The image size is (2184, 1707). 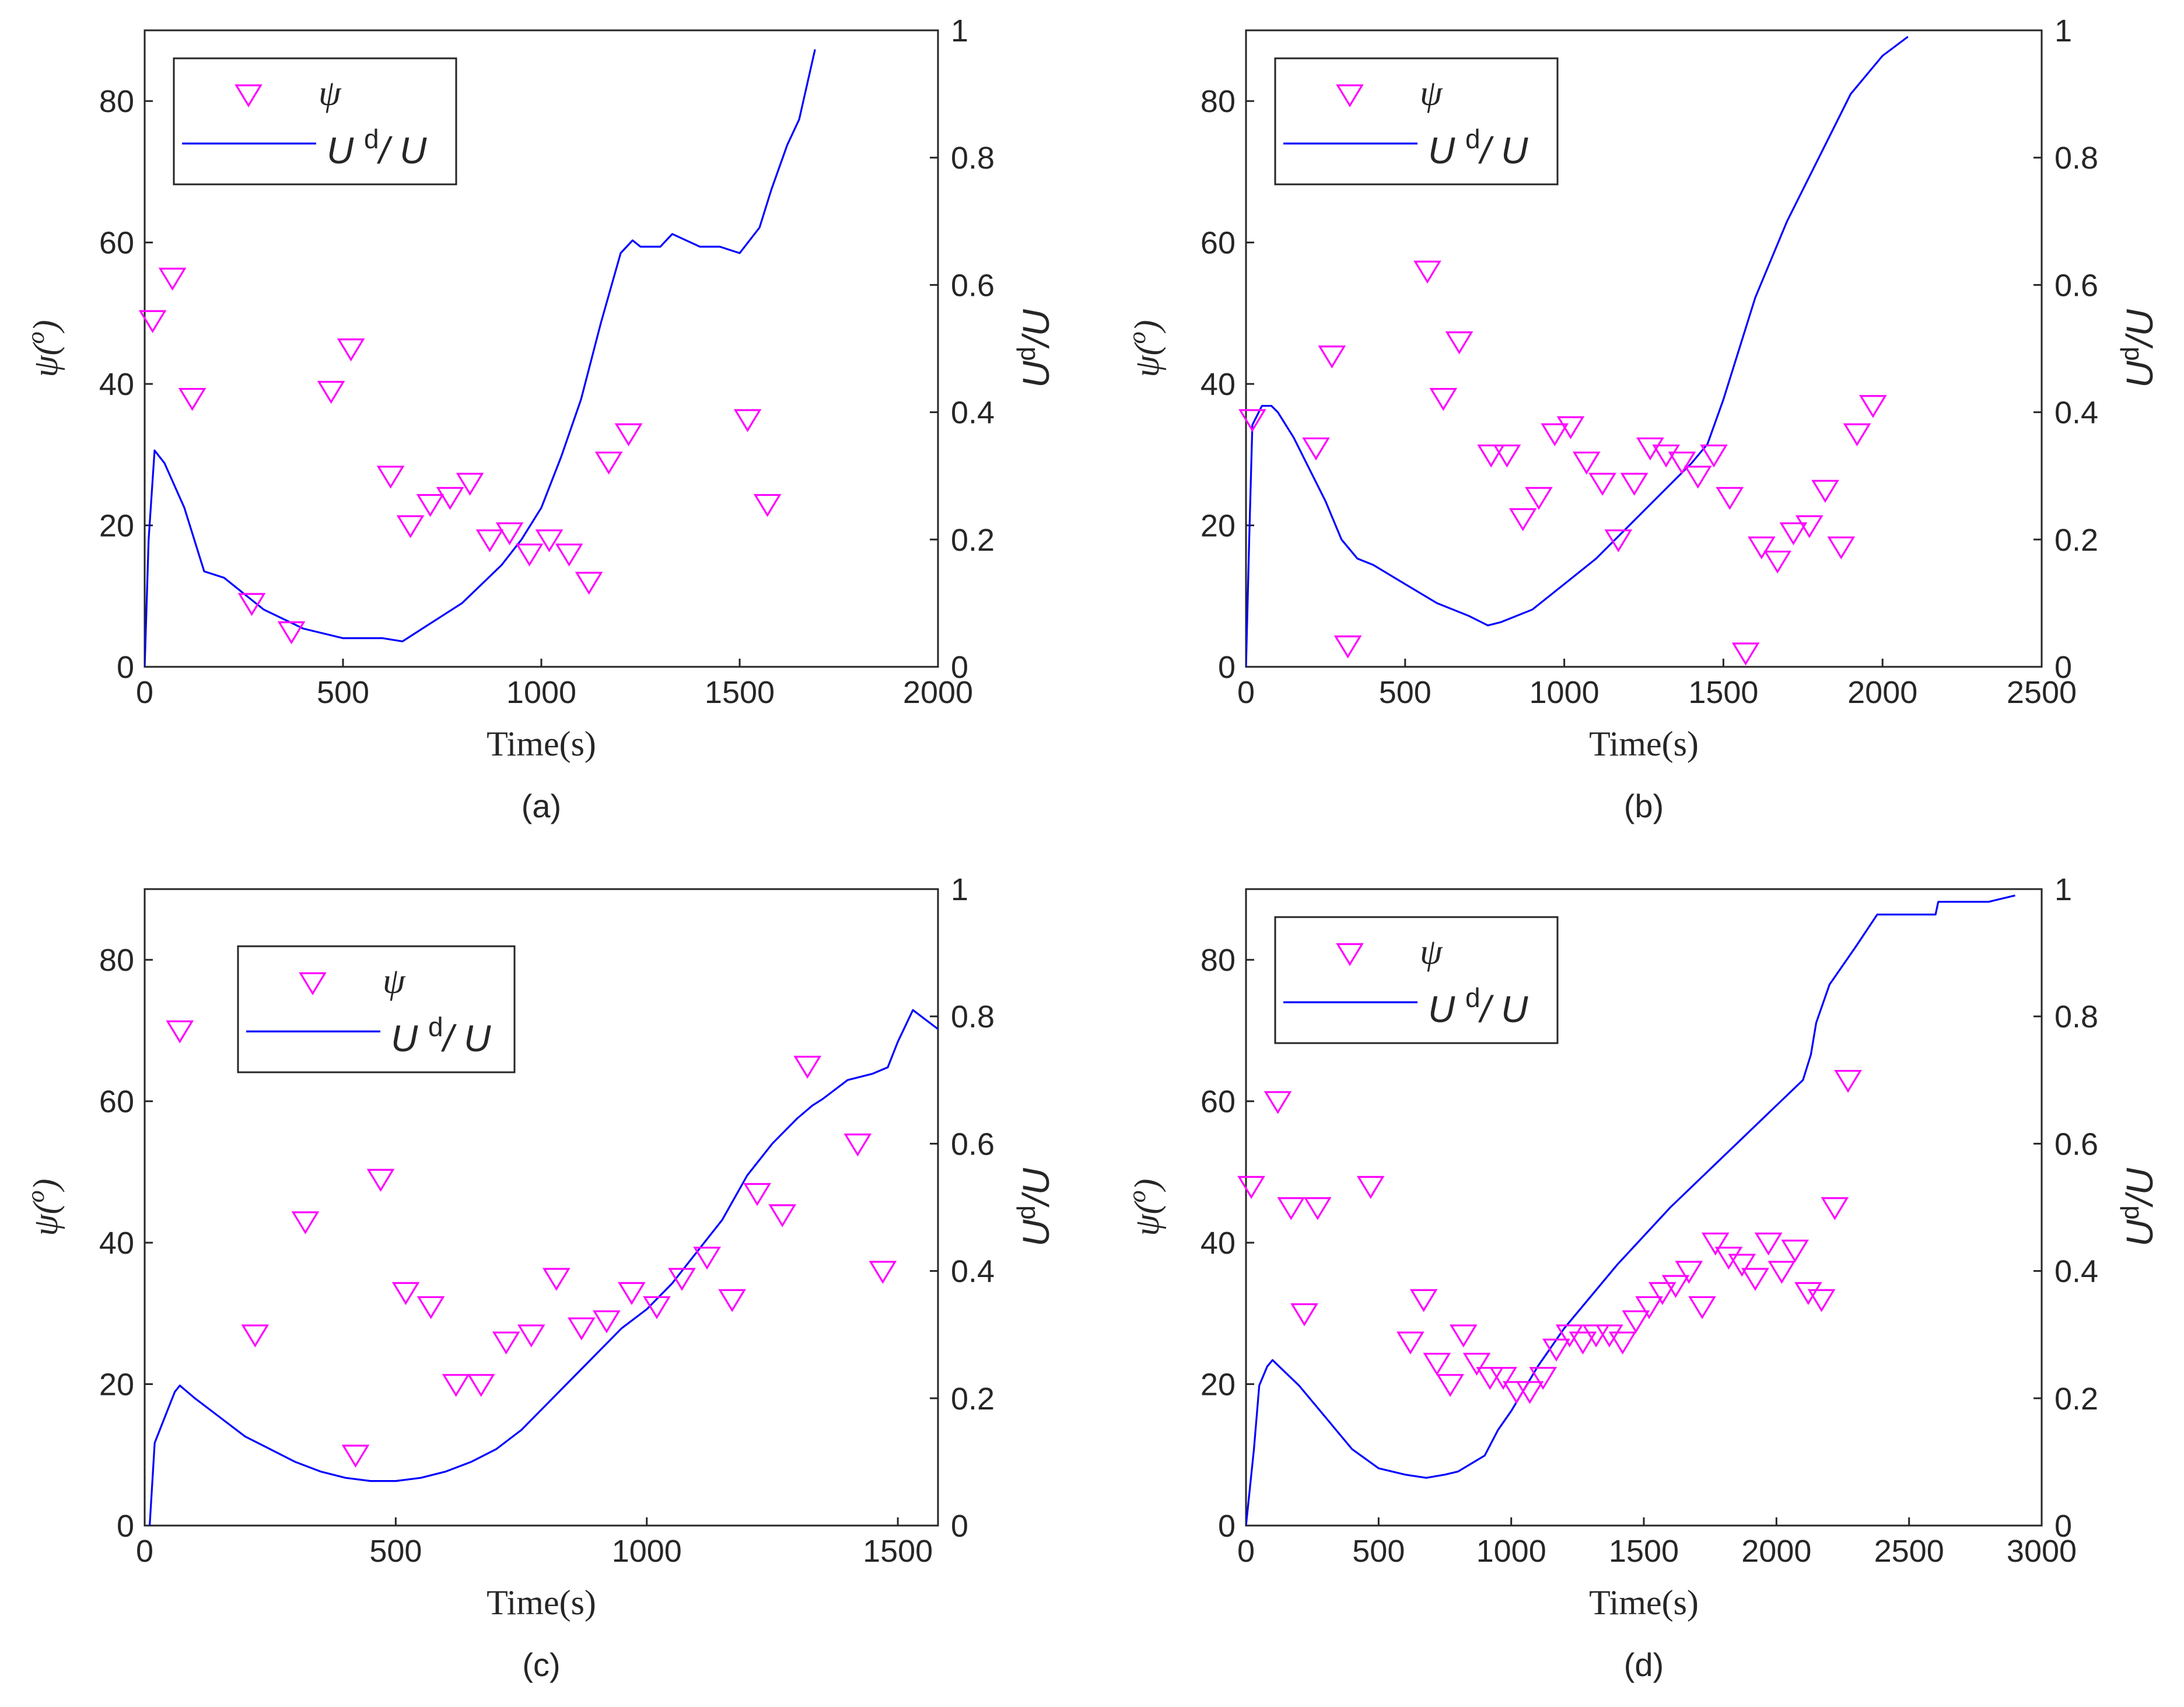 What do you see at coordinates (395, 1551) in the screenshot?
I see `x-tick-label: 500` at bounding box center [395, 1551].